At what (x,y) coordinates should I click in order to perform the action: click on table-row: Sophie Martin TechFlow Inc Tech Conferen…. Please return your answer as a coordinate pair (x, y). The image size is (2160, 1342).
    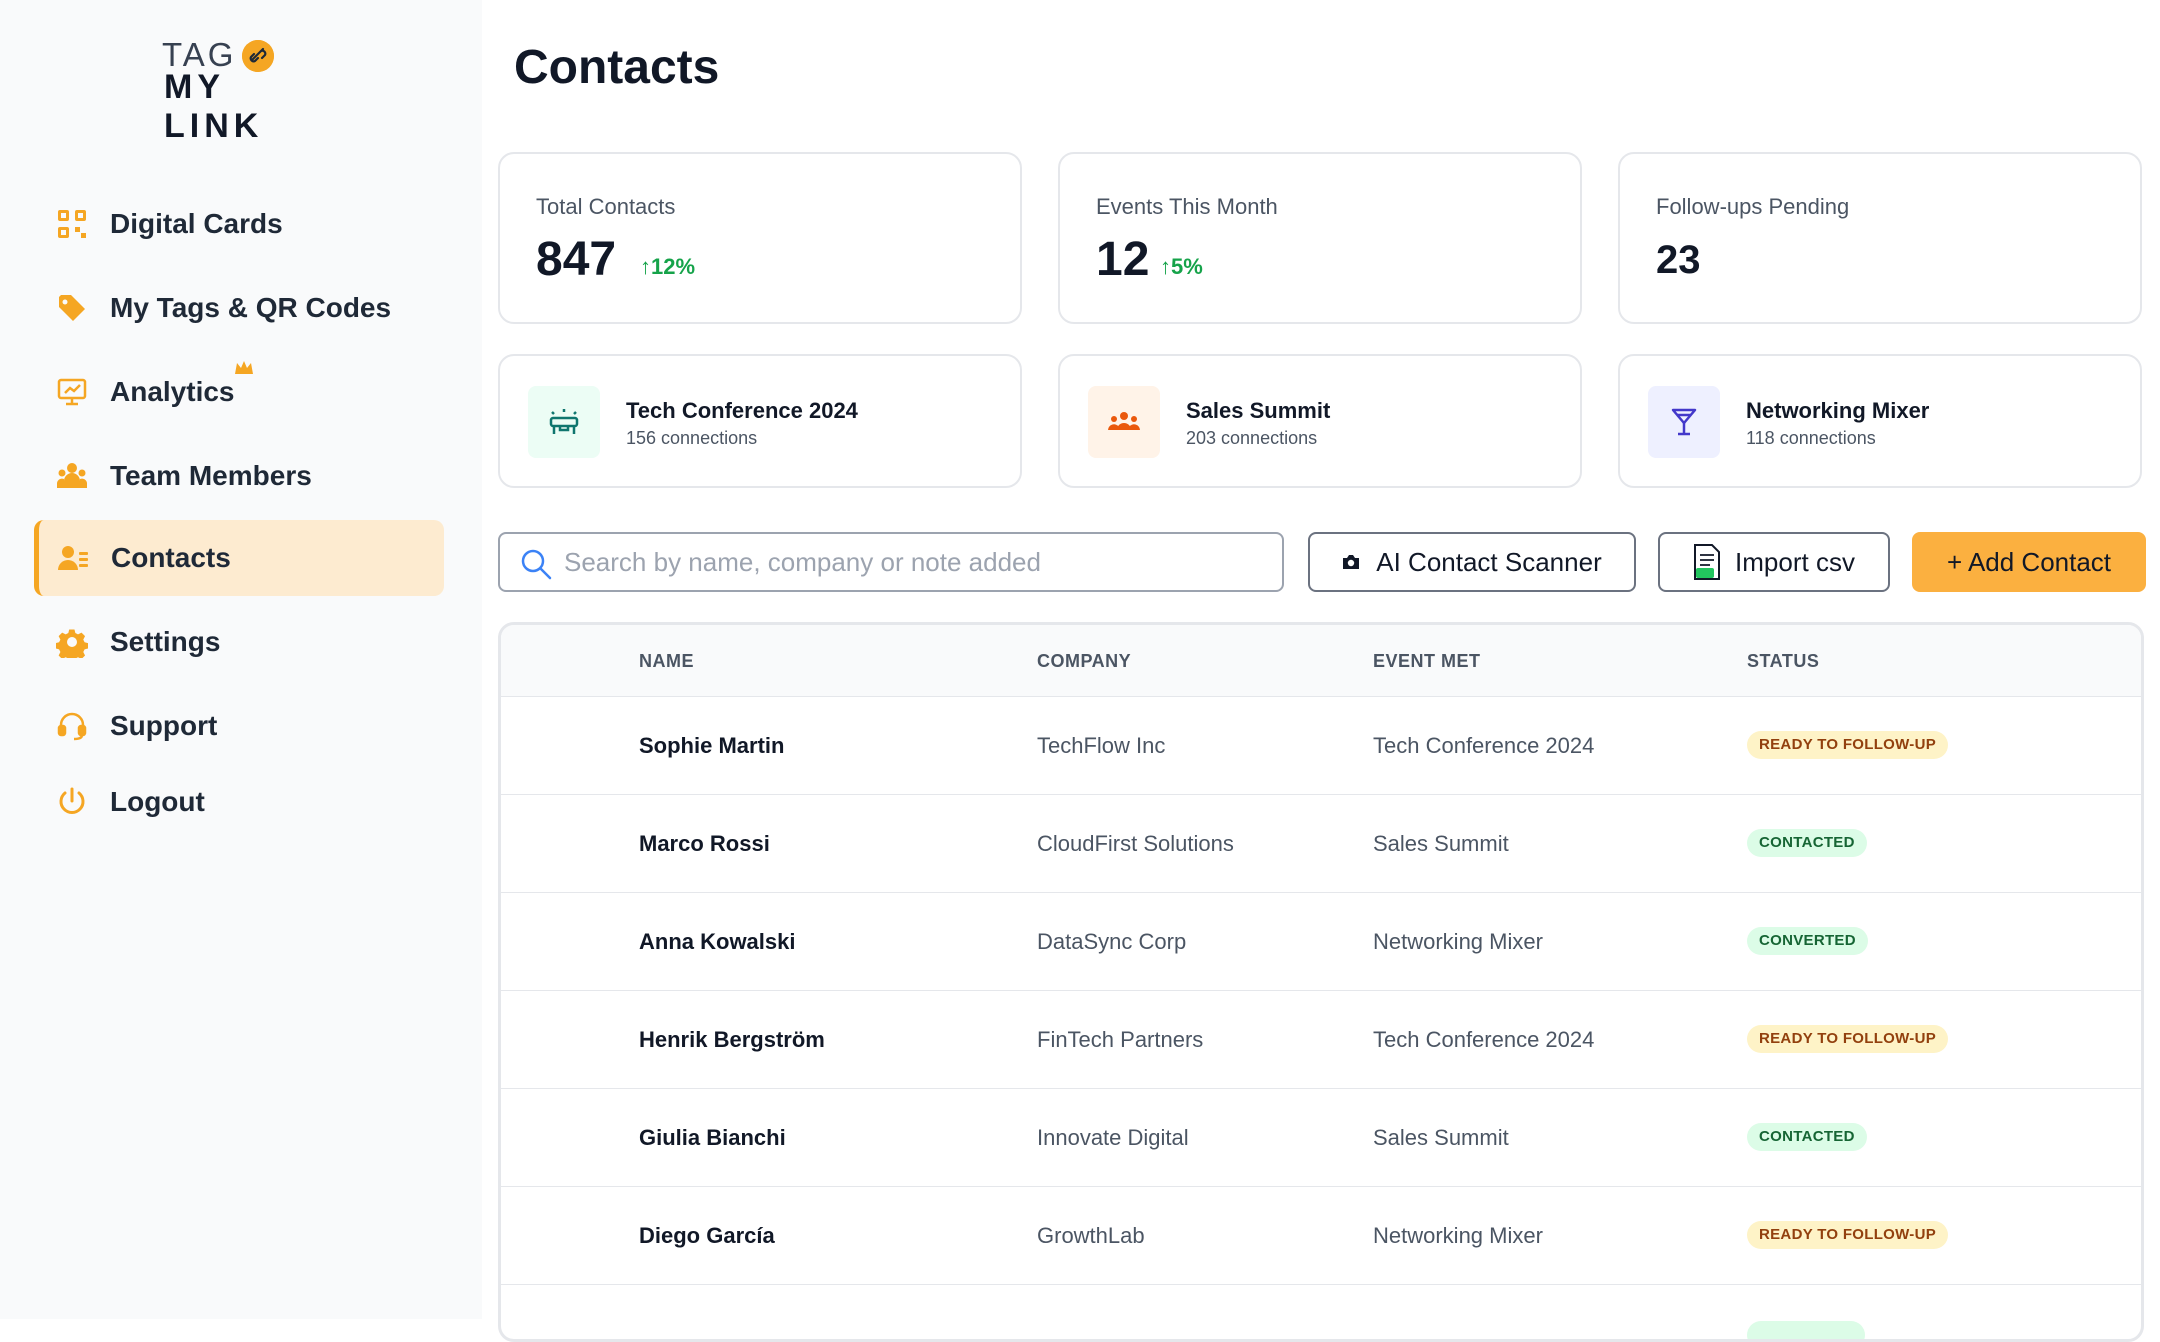
    Looking at the image, I should click on (1321, 746).